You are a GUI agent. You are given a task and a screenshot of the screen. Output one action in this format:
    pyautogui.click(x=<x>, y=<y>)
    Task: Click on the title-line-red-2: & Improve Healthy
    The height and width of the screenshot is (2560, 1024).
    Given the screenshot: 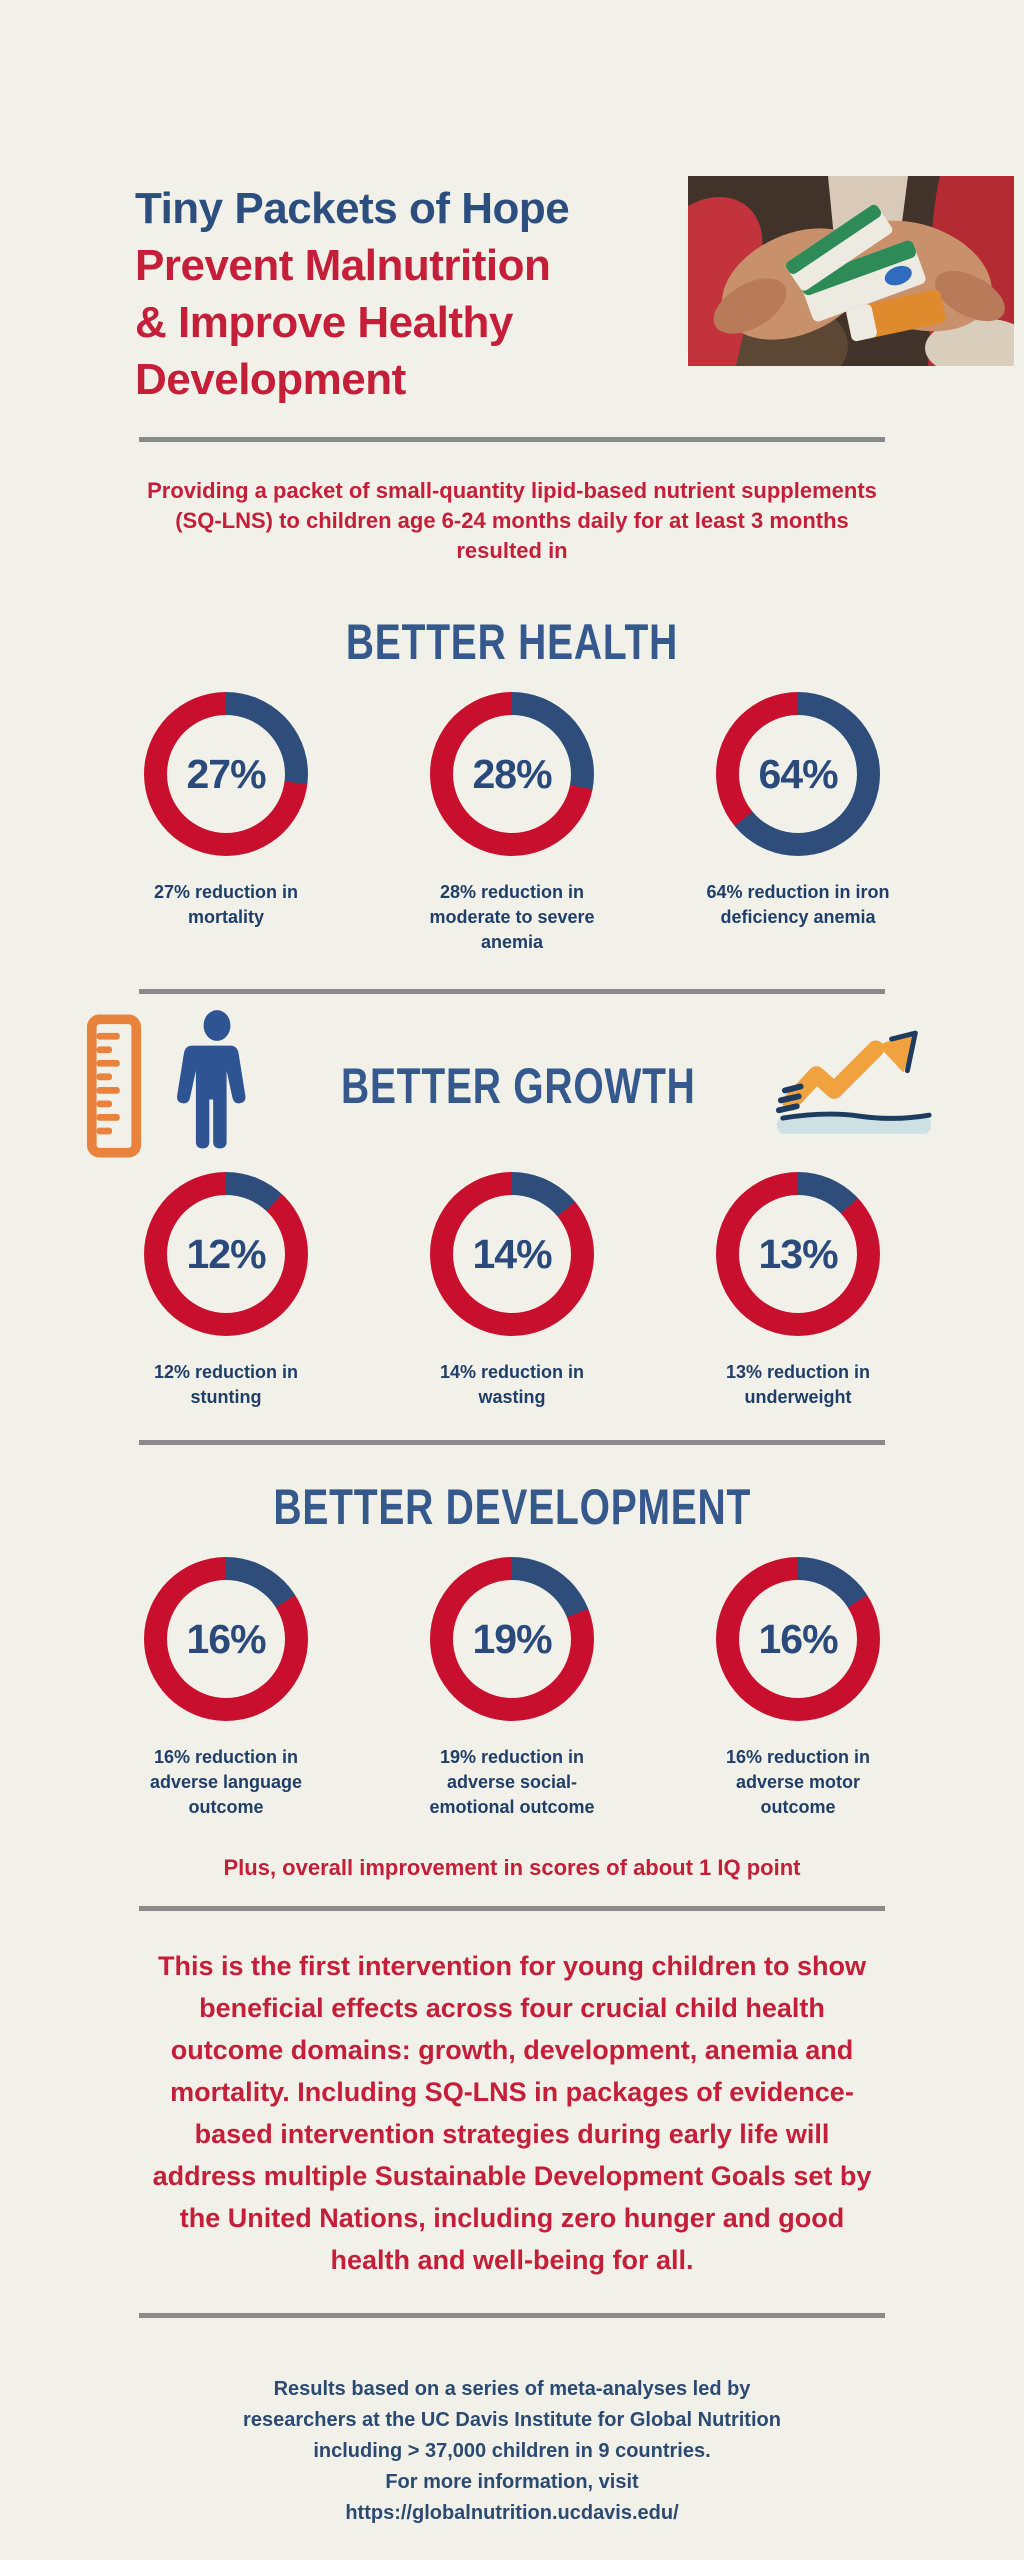 What is the action you would take?
    pyautogui.click(x=324, y=322)
    